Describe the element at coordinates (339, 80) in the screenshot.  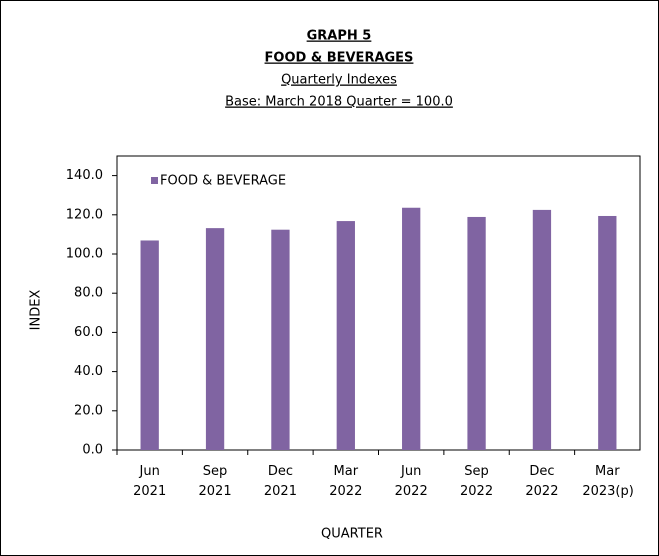
I see `subtitle: Quarterly Indexes` at that location.